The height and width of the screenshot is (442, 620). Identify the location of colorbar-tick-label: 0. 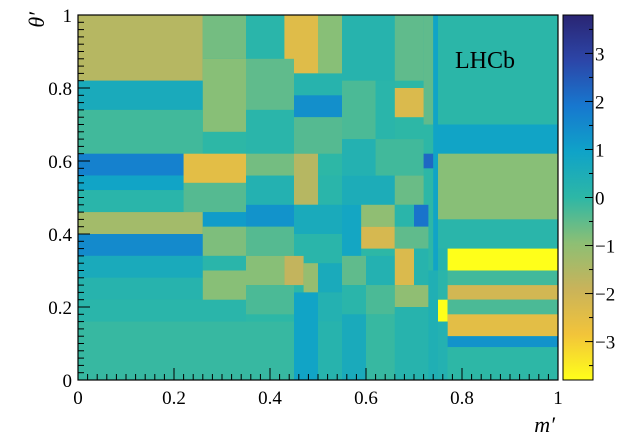
(600, 199).